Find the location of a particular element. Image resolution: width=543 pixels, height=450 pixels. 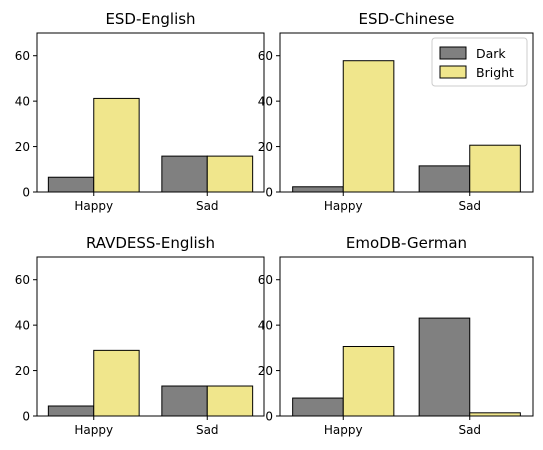

subplot-title: EmoDB-German is located at coordinates (406, 243).